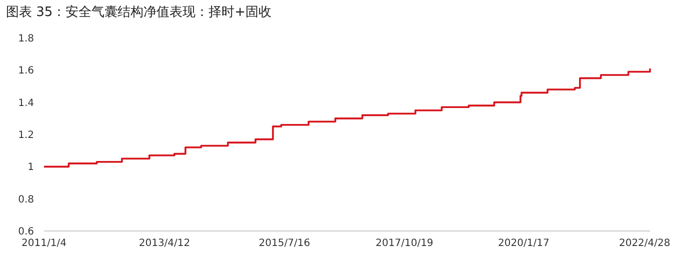  I want to click on y-tick-label: 0.8, so click(26, 200).